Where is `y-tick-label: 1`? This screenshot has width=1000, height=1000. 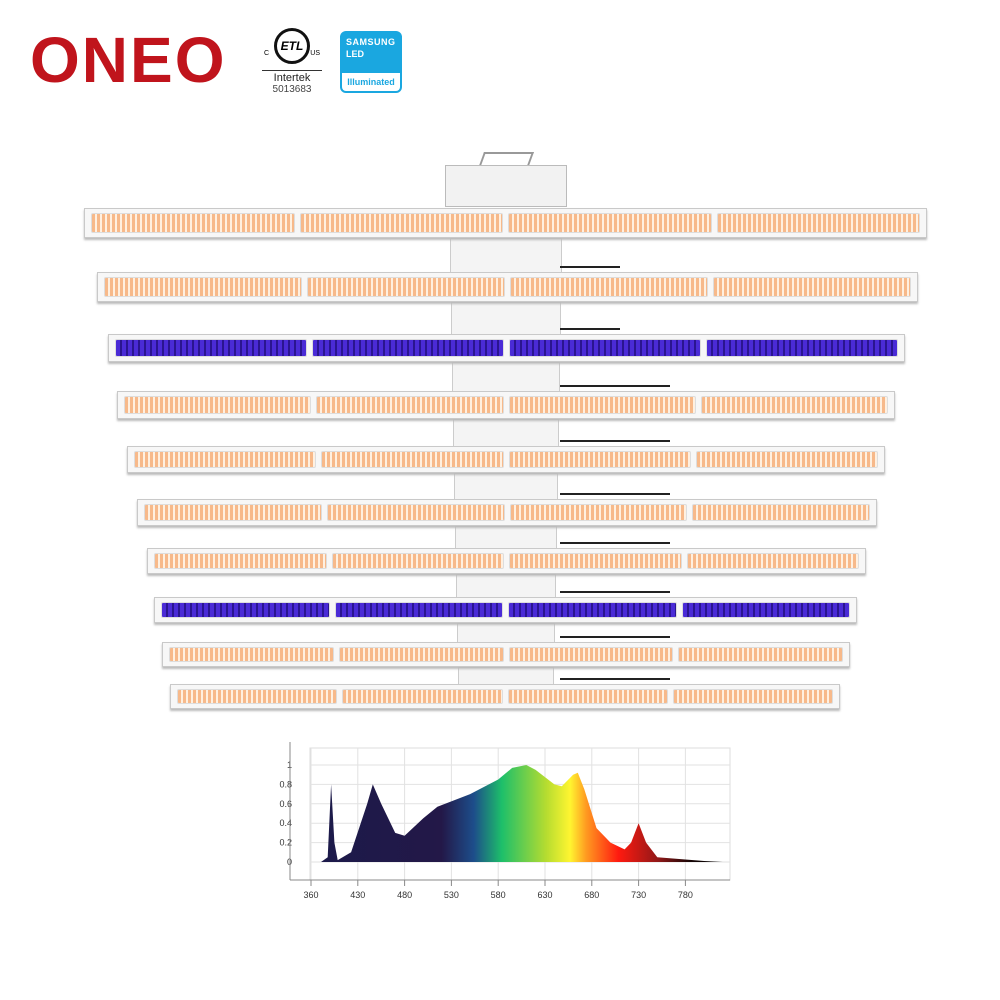
y-tick-label: 1 is located at coordinates (289, 765).